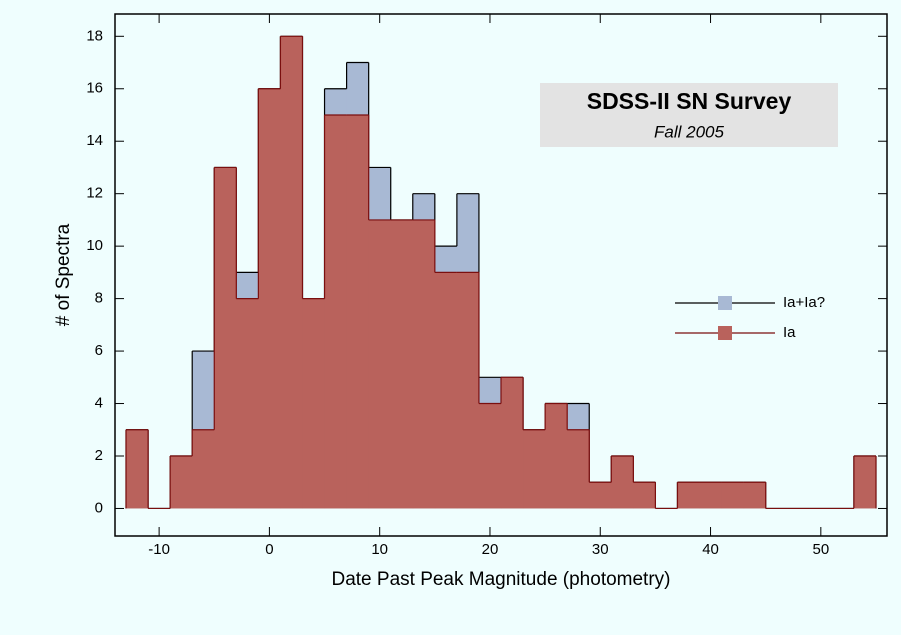 The height and width of the screenshot is (635, 901). What do you see at coordinates (689, 101) in the screenshot?
I see `chart-title: SDSS-II SN Survey` at bounding box center [689, 101].